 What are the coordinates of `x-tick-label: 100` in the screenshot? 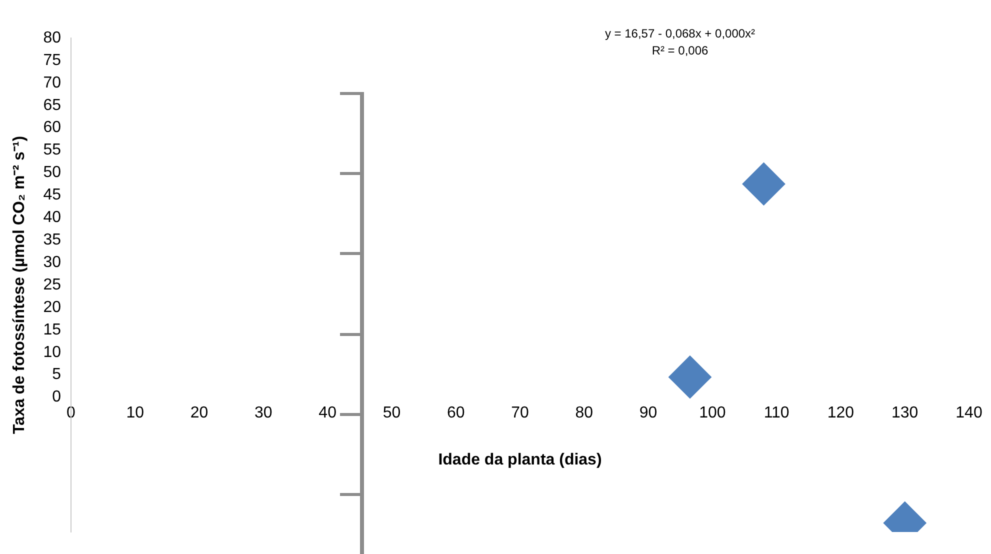 It's located at (712, 413).